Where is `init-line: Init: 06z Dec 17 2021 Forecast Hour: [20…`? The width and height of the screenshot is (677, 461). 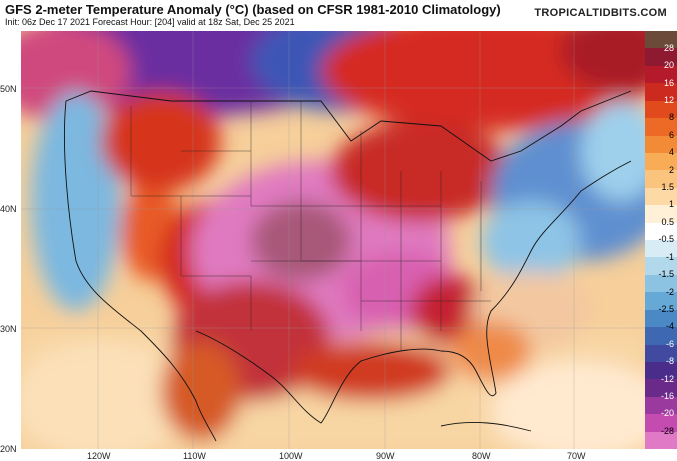
init-line: Init: 06z Dec 17 2021 Forecast Hour: [20… is located at coordinates (150, 22).